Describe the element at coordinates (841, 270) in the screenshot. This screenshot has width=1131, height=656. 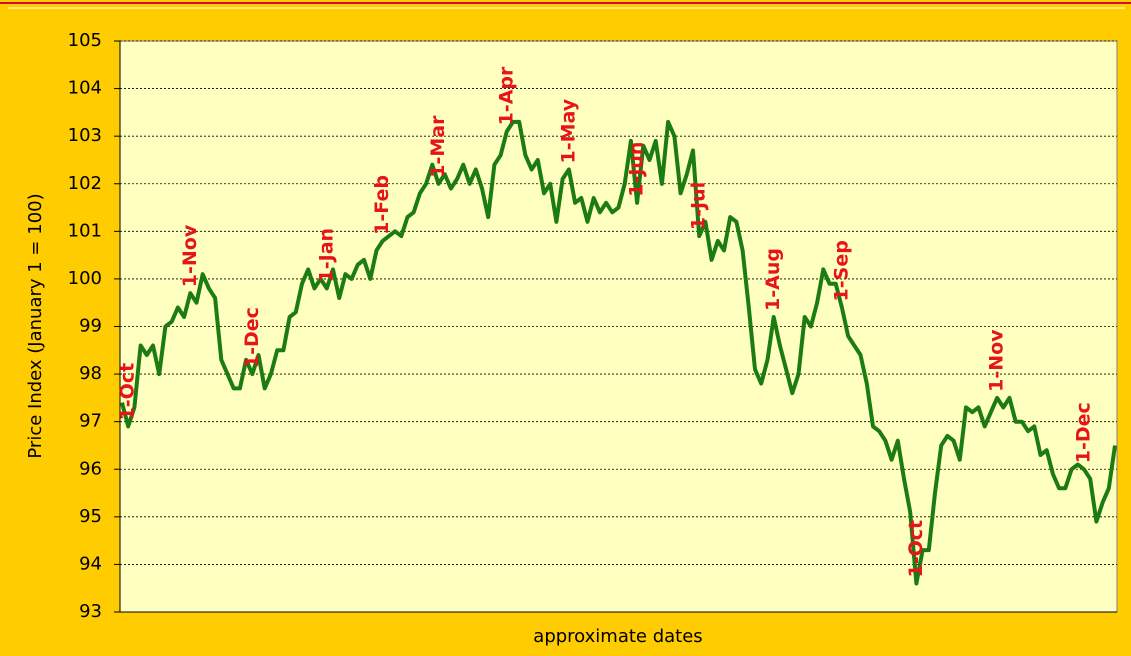
I see `date-label: 1-Sep` at that location.